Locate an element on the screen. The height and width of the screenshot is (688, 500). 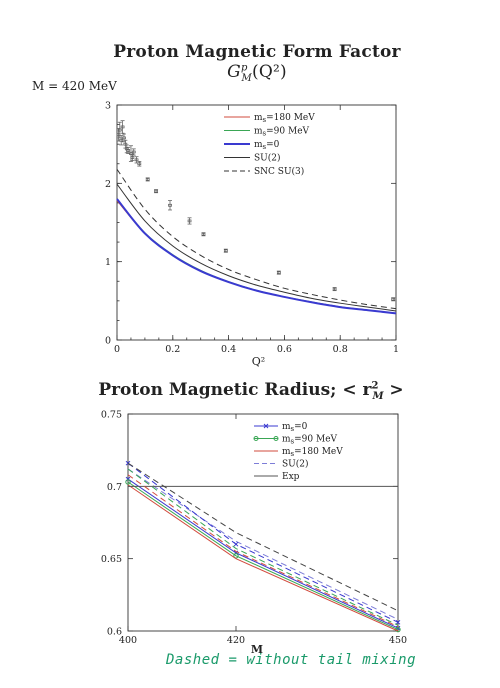
chart1-x-tick-label: 0.8 is located at coordinates (340, 349).